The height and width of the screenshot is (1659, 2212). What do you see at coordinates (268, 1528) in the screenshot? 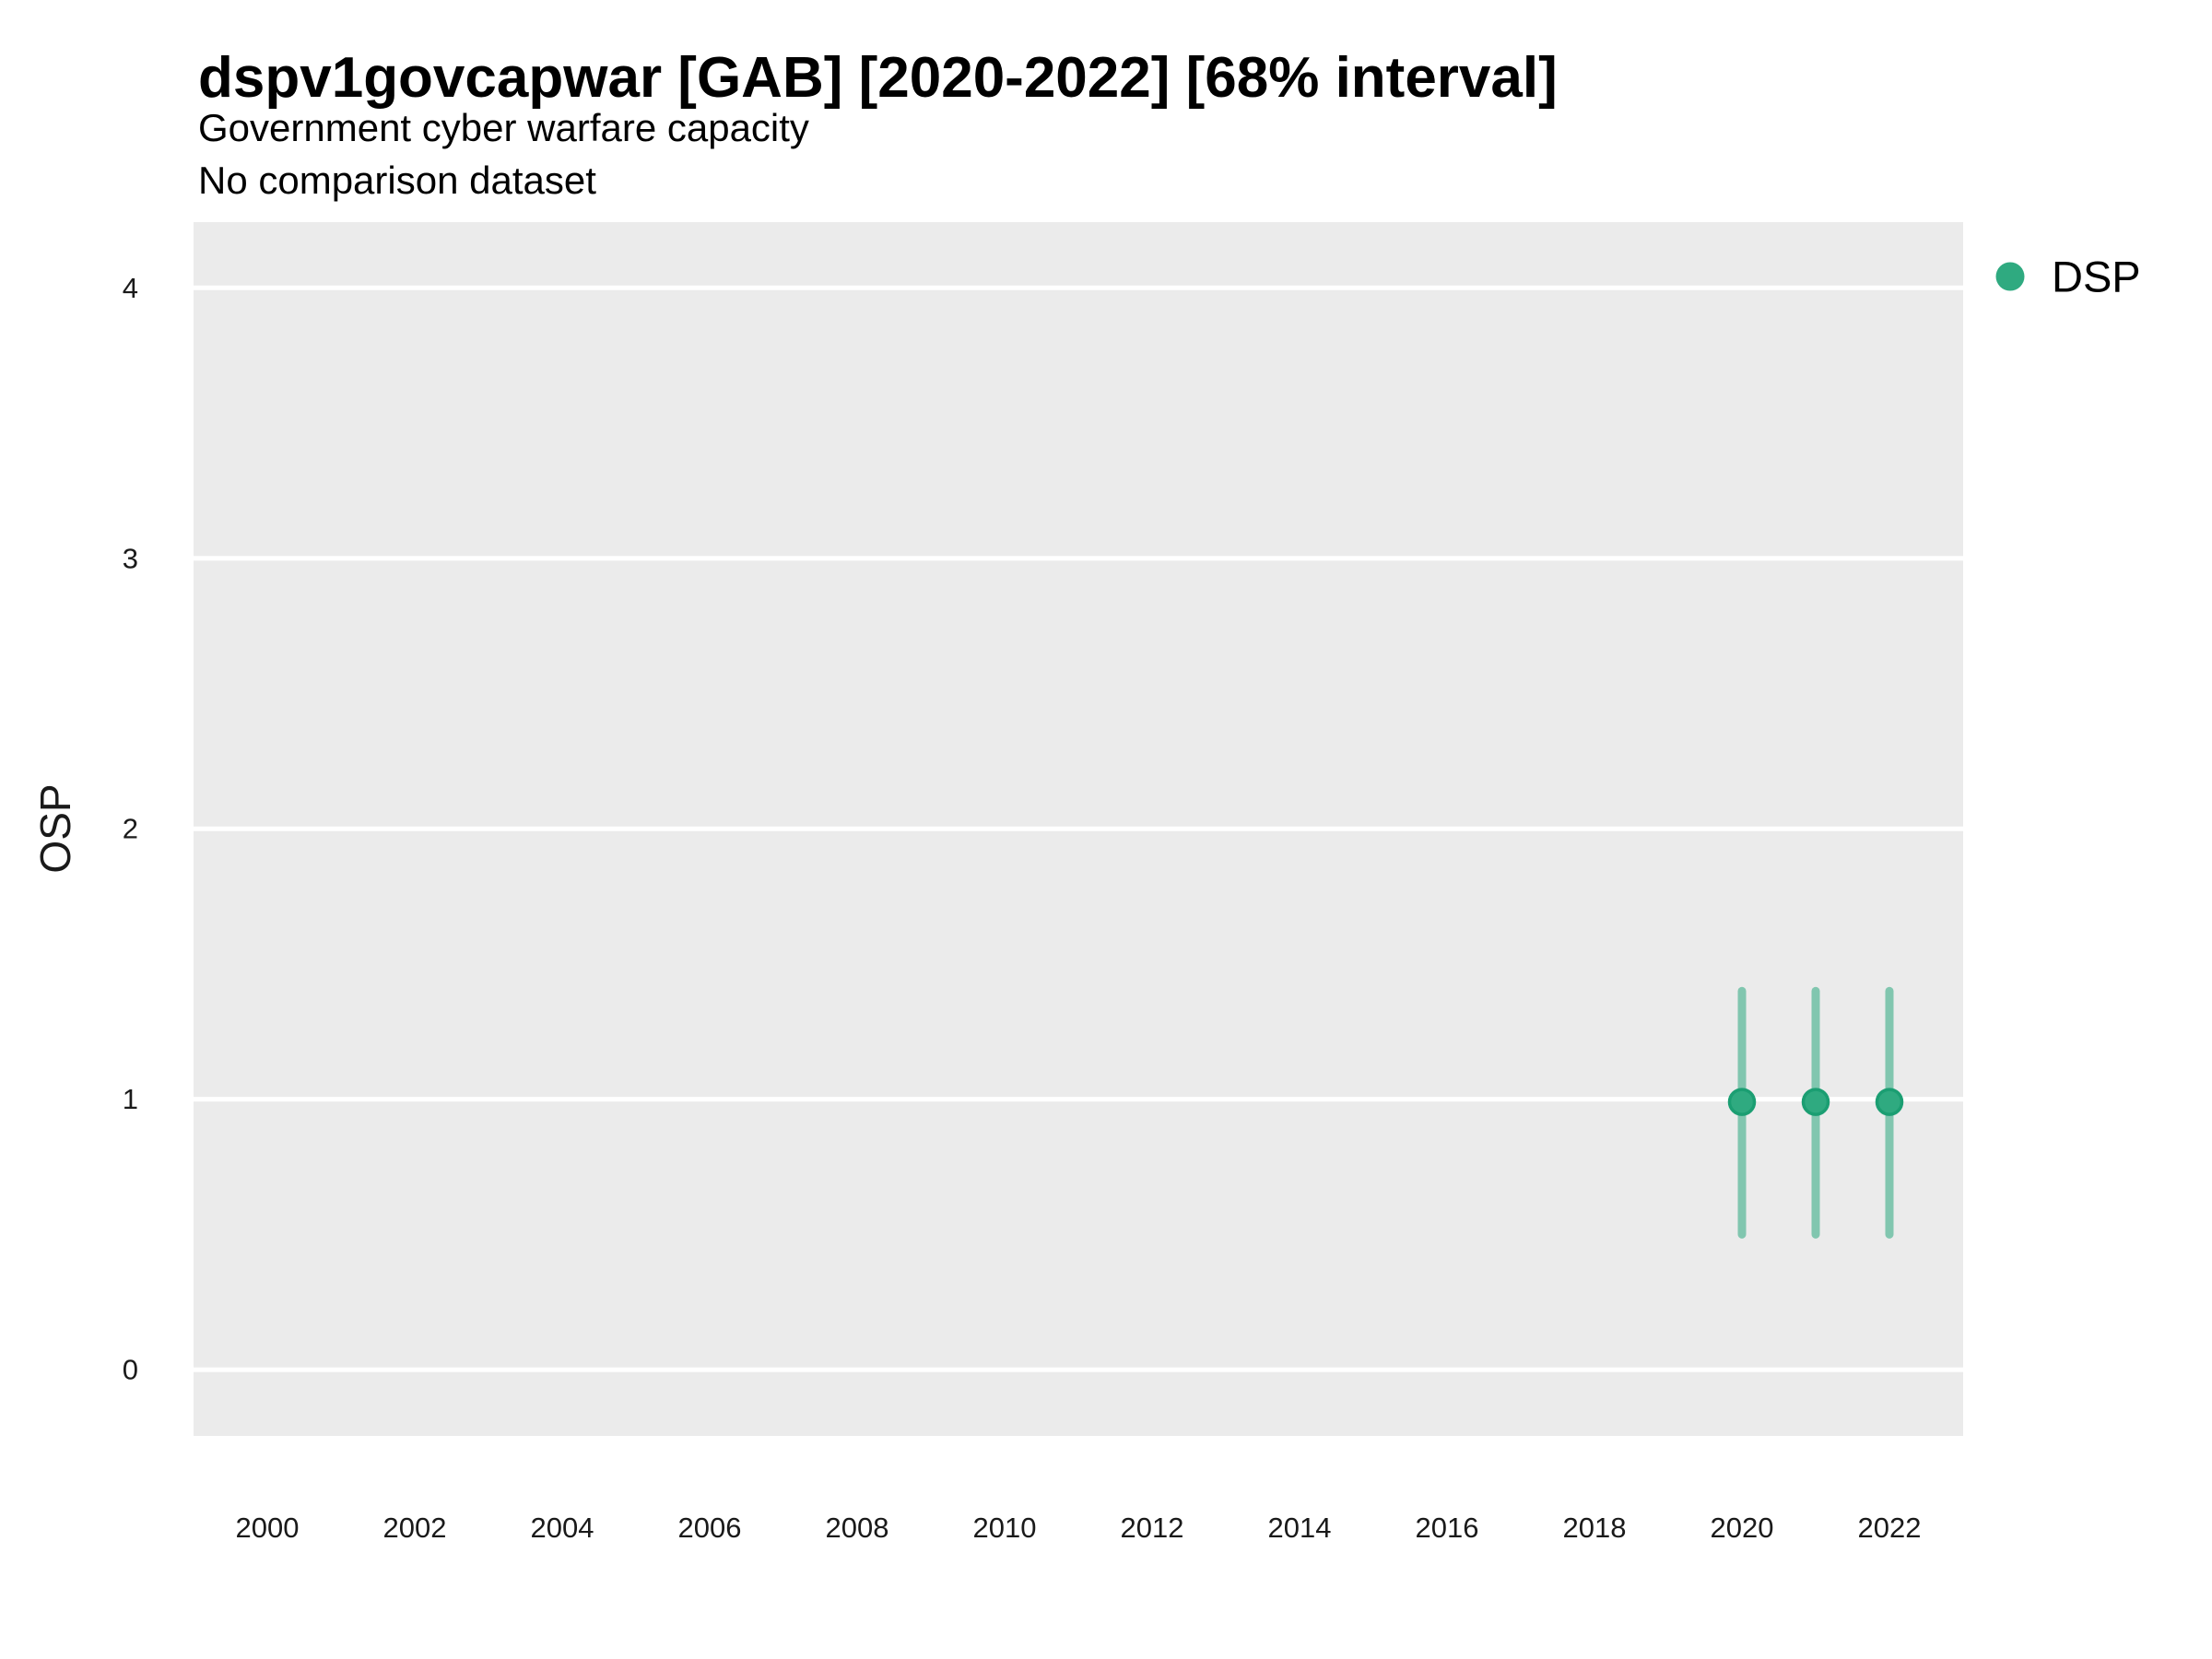
I see `x-tick-label-2000: 2000` at bounding box center [268, 1528].